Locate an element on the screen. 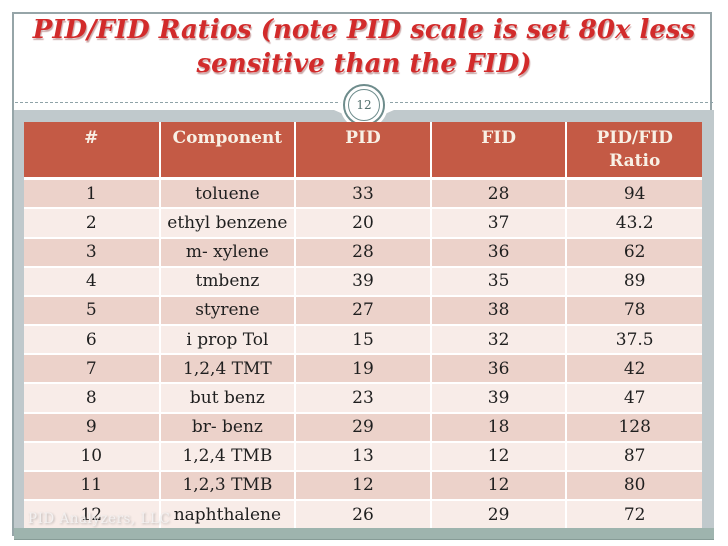 This screenshot has height=546, width=728. table-row: 1 toluene 33 28 94 is located at coordinates (363, 193).